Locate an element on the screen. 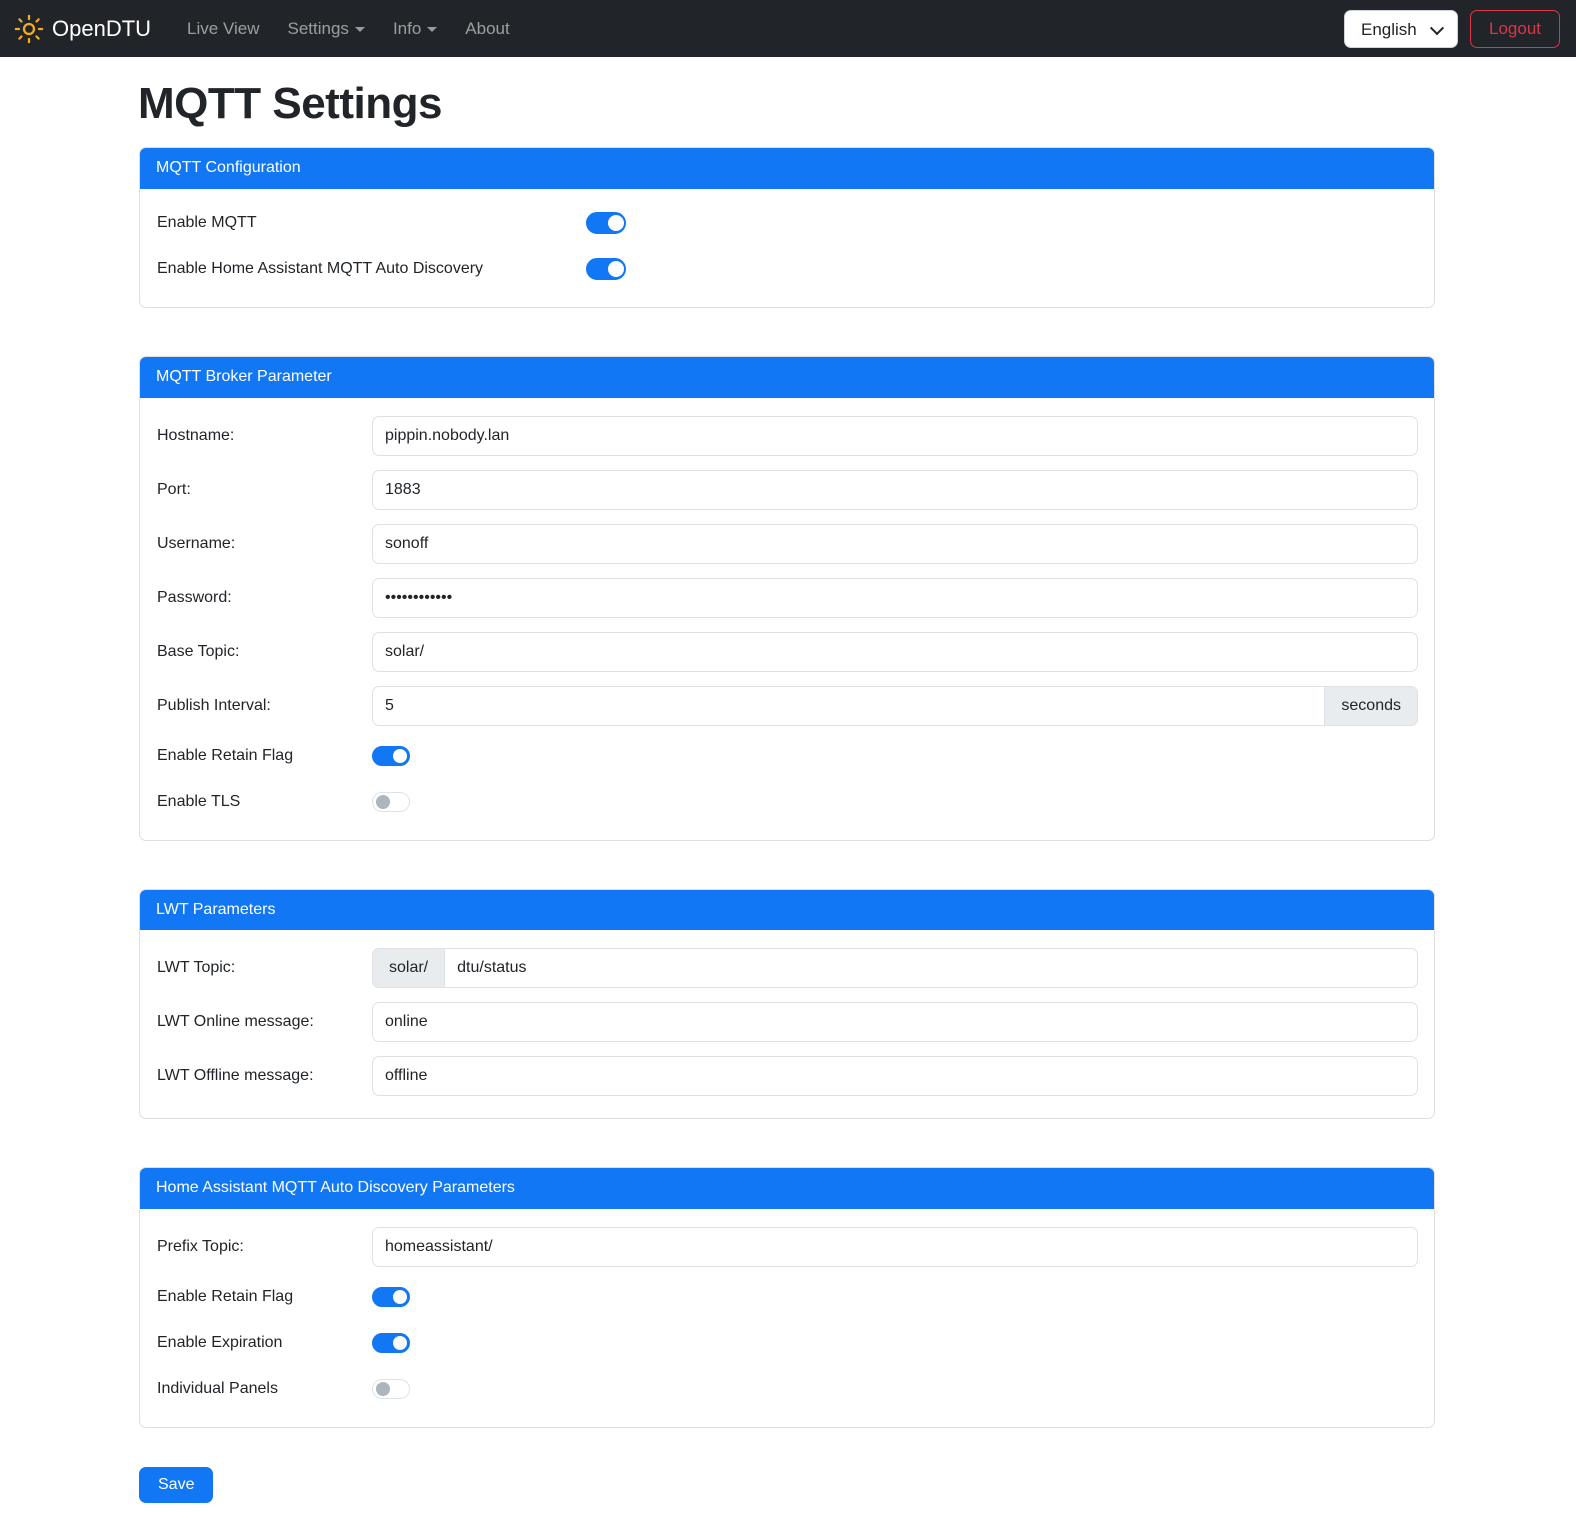 This screenshot has width=1576, height=1527. nav-link-about-label: About is located at coordinates (487, 28).